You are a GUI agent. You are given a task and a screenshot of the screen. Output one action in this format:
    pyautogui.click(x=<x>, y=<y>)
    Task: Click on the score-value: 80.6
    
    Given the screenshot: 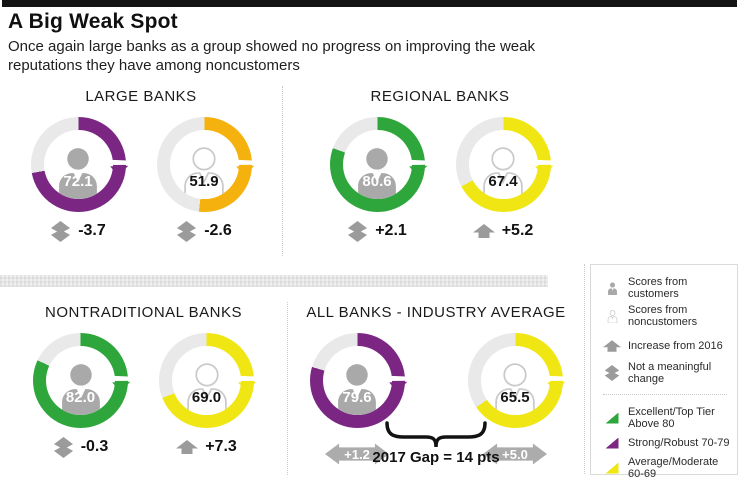 What is the action you would take?
    pyautogui.click(x=377, y=181)
    